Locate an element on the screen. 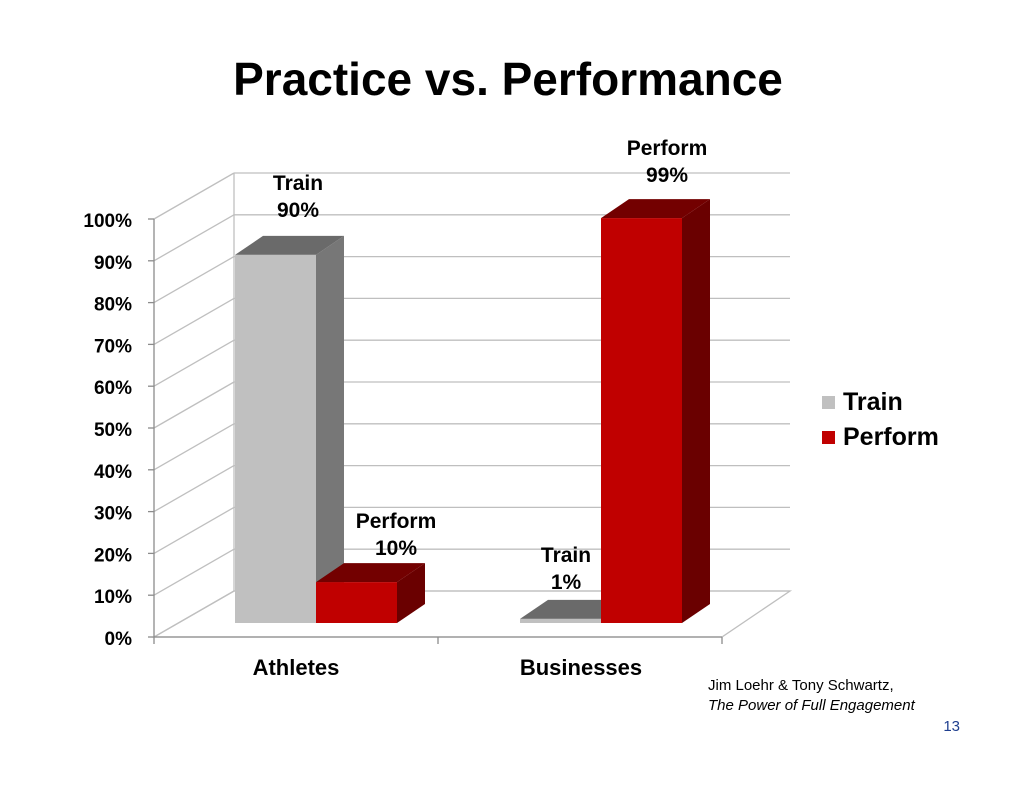 This screenshot has height=792, width=1024. y-tick-label: 10% is located at coordinates (113, 597).